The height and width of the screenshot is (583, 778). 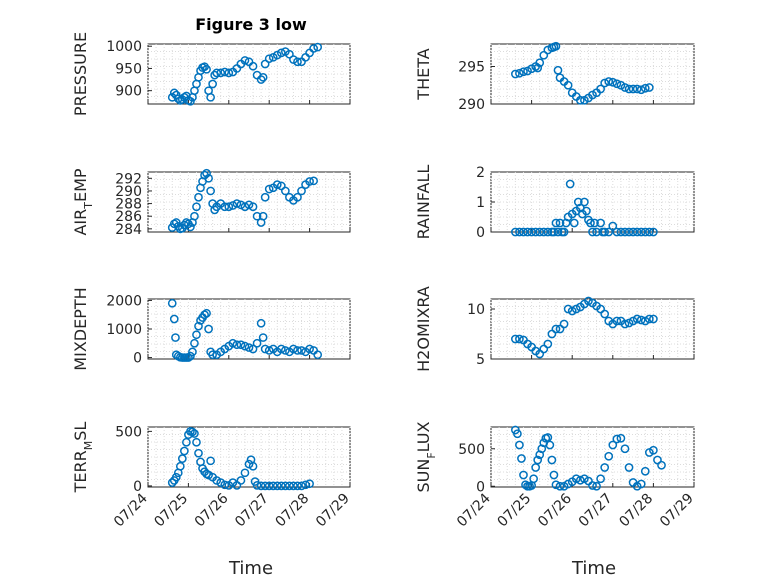 What do you see at coordinates (128, 179) in the screenshot?
I see `y-tick-label: 292` at bounding box center [128, 179].